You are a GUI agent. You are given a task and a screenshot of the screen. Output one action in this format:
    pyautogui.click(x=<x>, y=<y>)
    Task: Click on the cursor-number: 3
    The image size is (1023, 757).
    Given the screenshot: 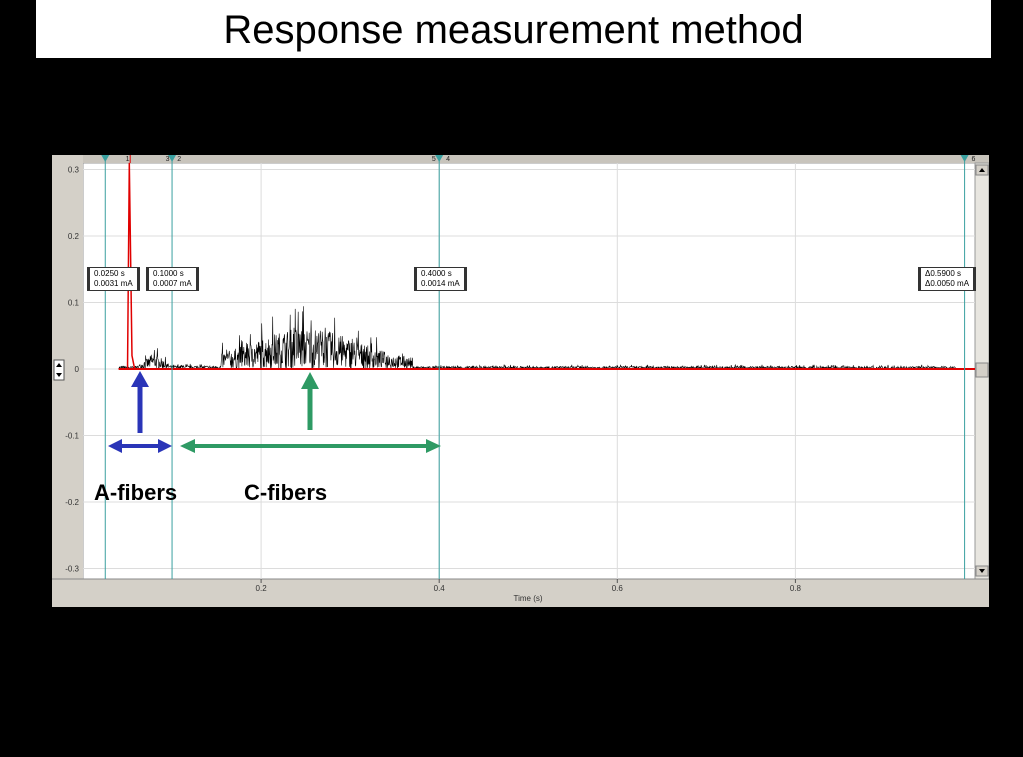 What is the action you would take?
    pyautogui.click(x=168, y=159)
    